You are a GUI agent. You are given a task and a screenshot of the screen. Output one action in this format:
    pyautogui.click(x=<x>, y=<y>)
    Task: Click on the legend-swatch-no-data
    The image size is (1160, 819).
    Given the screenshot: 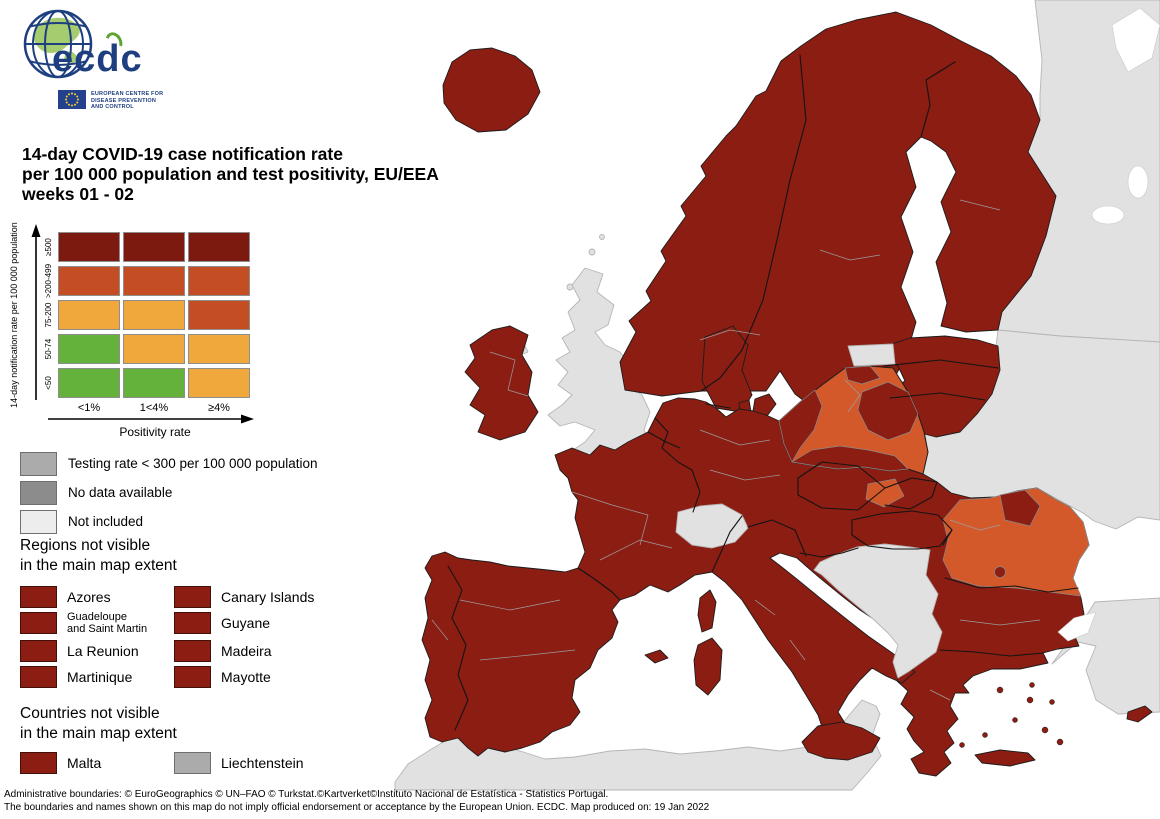 What is the action you would take?
    pyautogui.click(x=38, y=493)
    